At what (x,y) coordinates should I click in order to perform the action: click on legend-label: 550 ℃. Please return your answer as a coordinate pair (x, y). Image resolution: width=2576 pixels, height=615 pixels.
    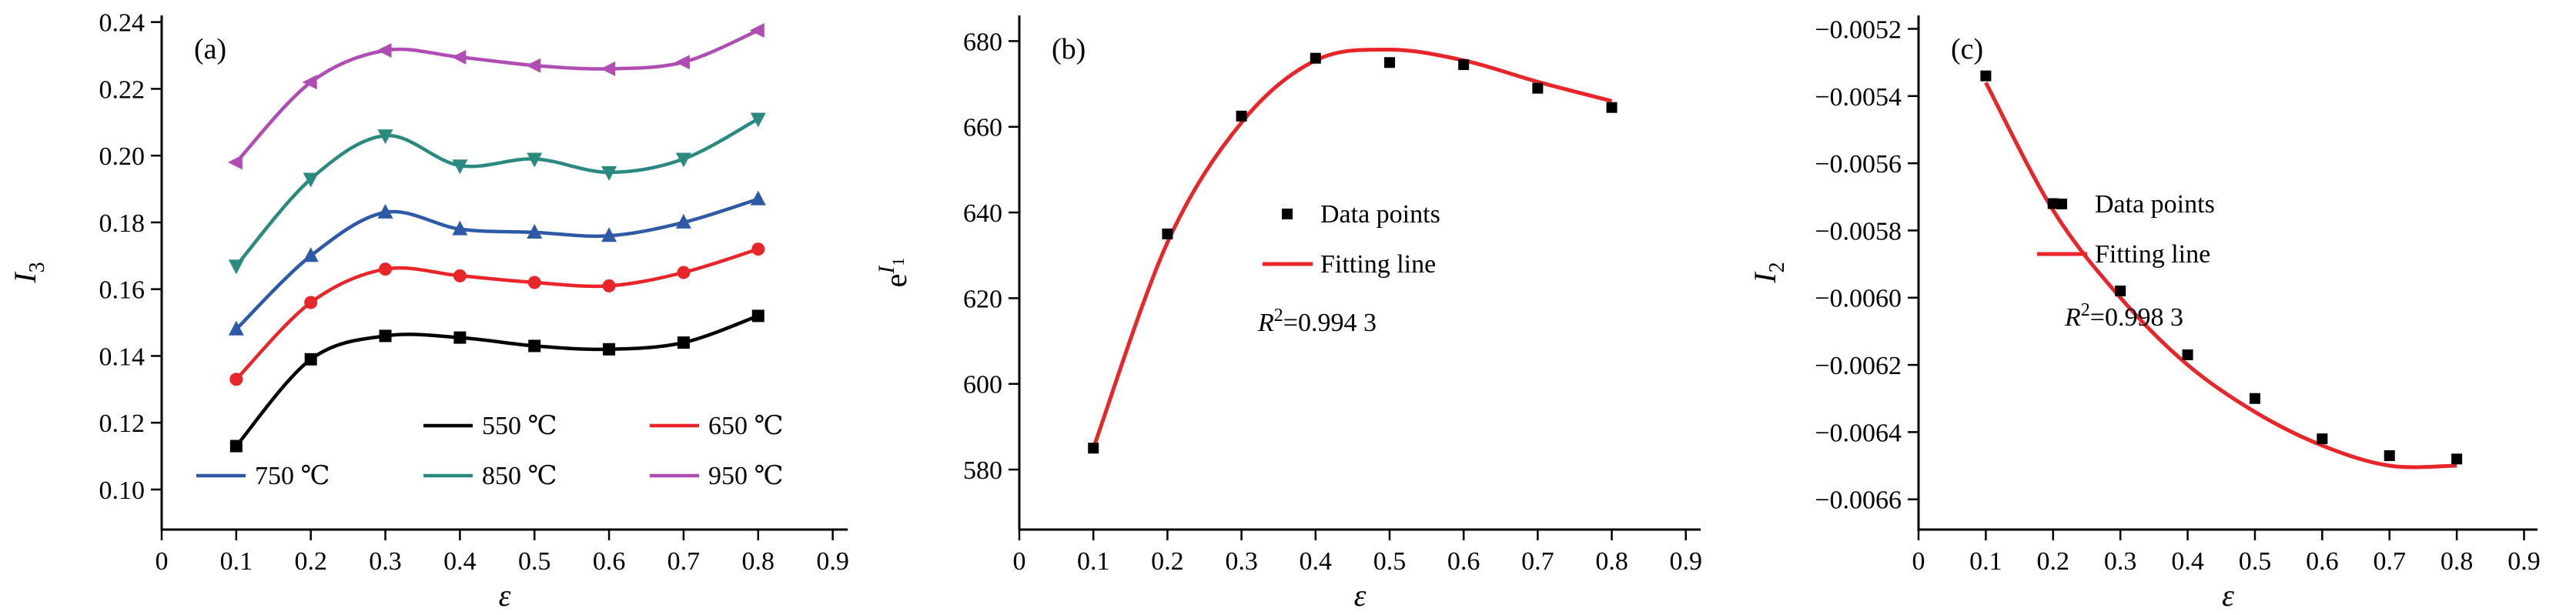
    Looking at the image, I should click on (520, 426).